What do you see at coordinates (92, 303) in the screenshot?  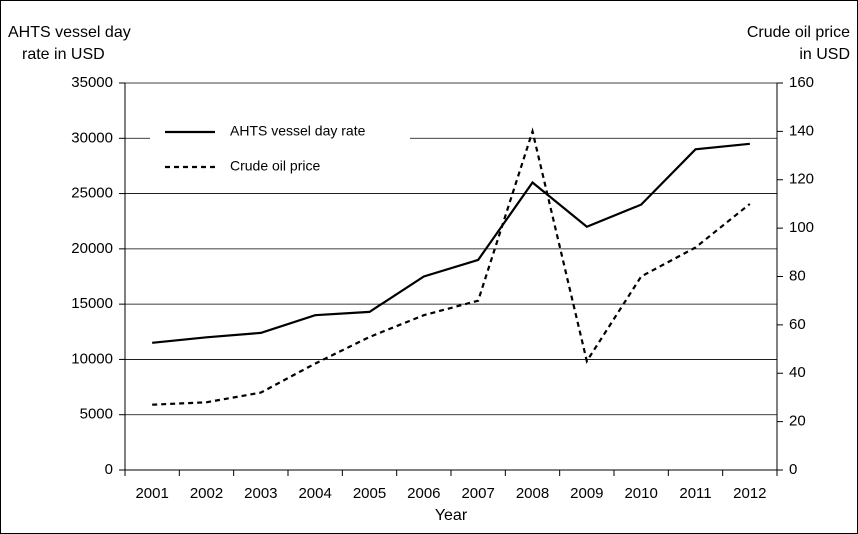 I see `y-tick-label: 15000` at bounding box center [92, 303].